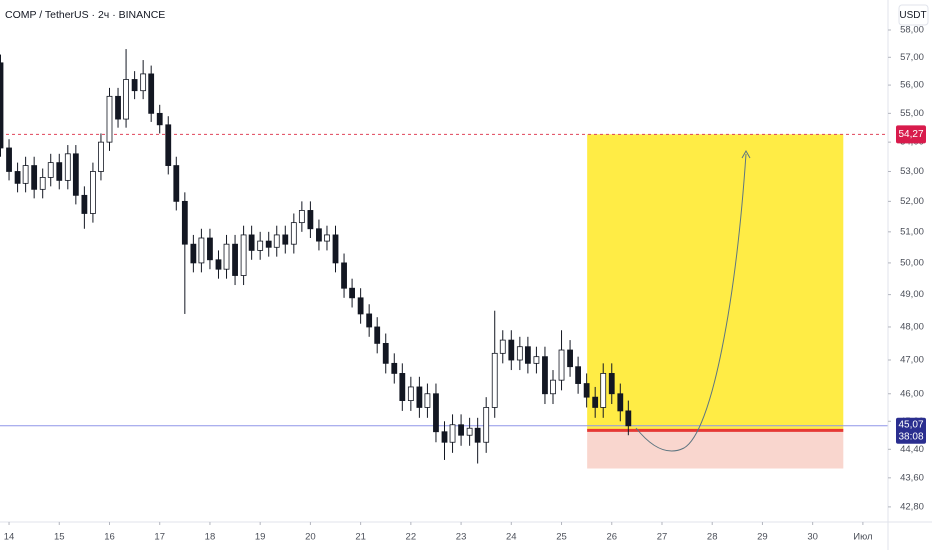 The height and width of the screenshot is (550, 932). Describe the element at coordinates (912, 171) in the screenshot. I see `y-tick-label: 53,00` at that location.